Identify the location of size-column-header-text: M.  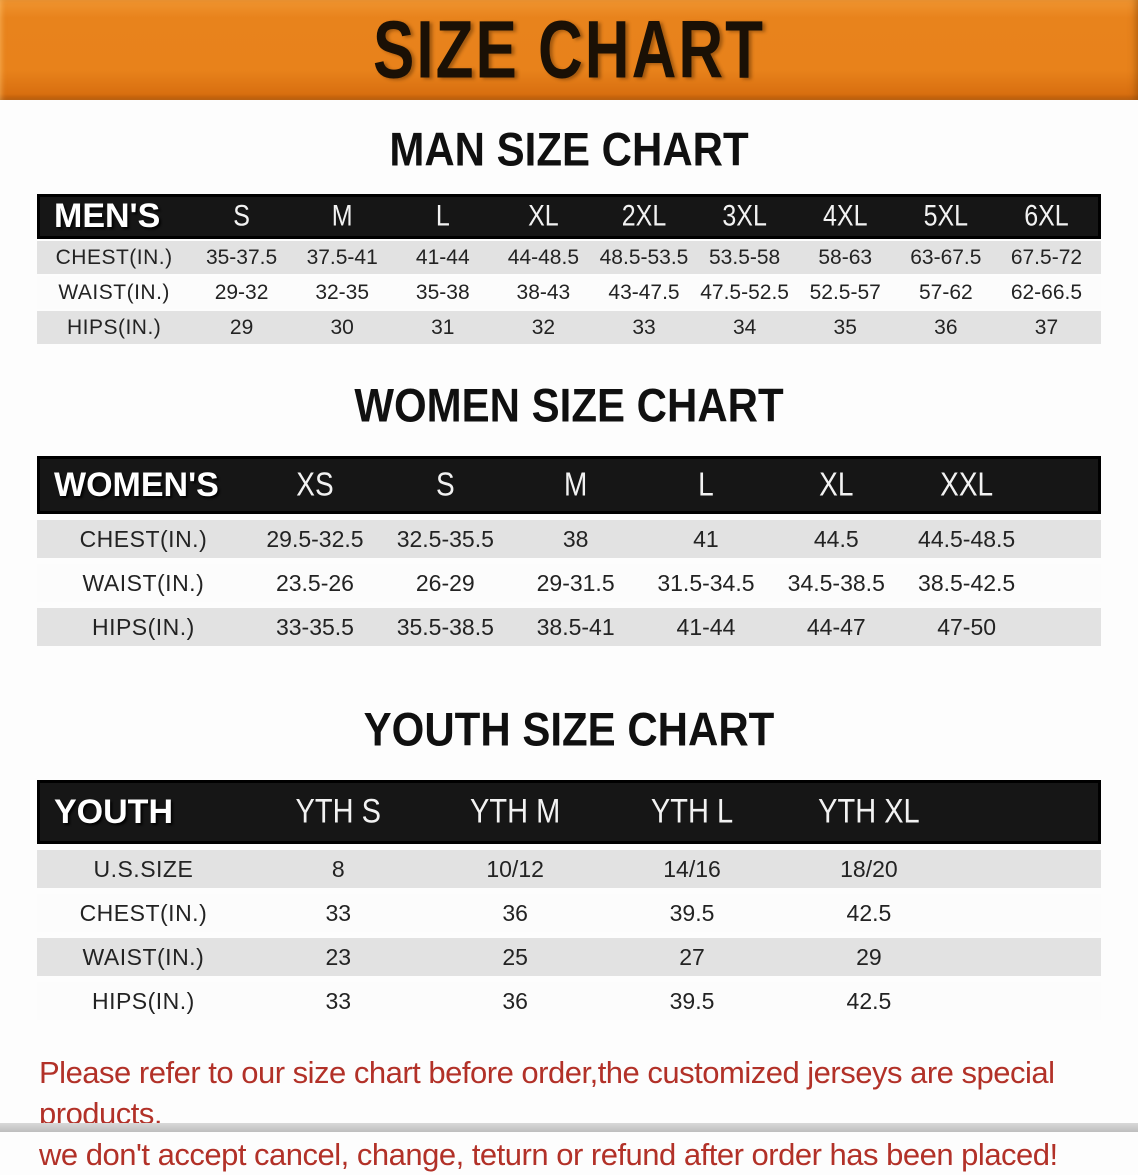
(342, 216).